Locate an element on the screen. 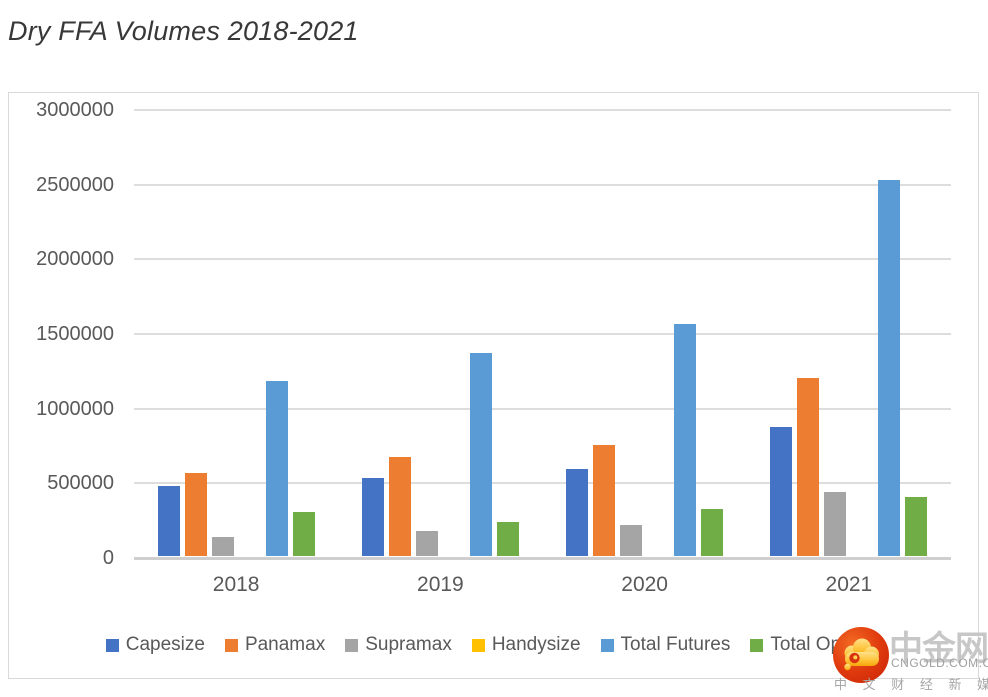 This screenshot has width=988, height=697. y-tick-label: 2000000 is located at coordinates (75, 259).